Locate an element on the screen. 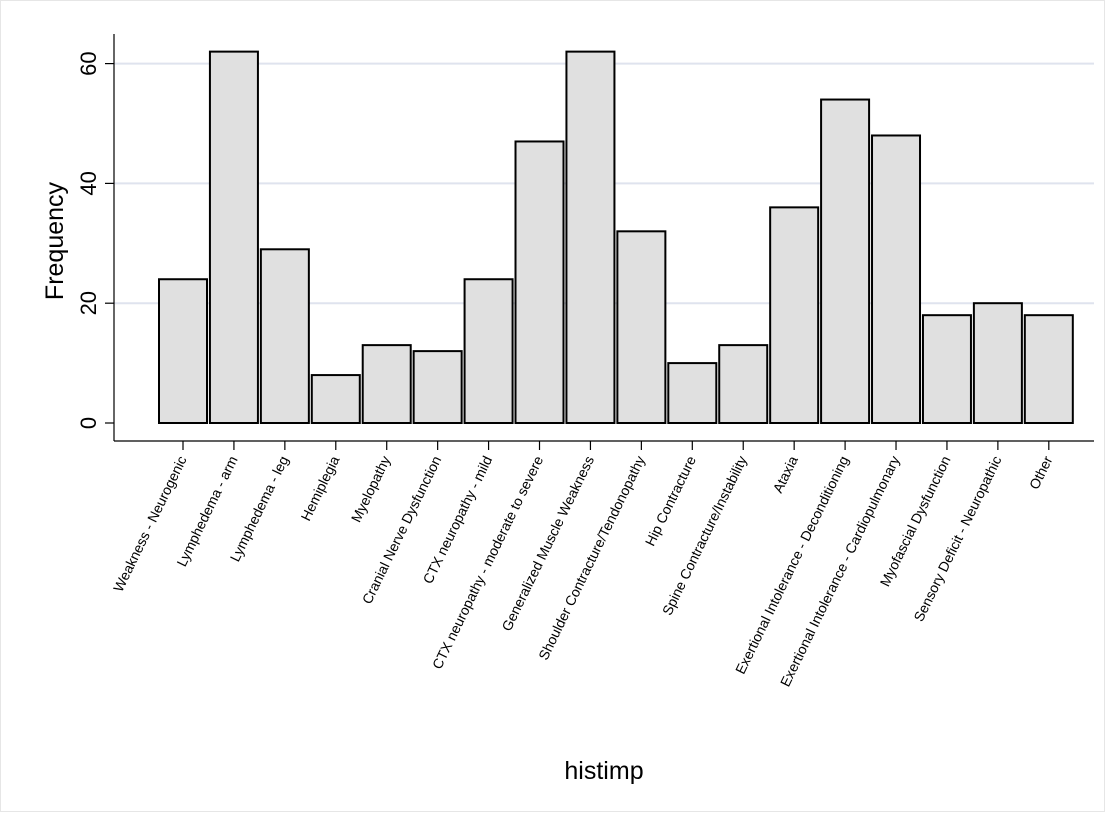  x-axis-title: histimp is located at coordinates (603, 771).